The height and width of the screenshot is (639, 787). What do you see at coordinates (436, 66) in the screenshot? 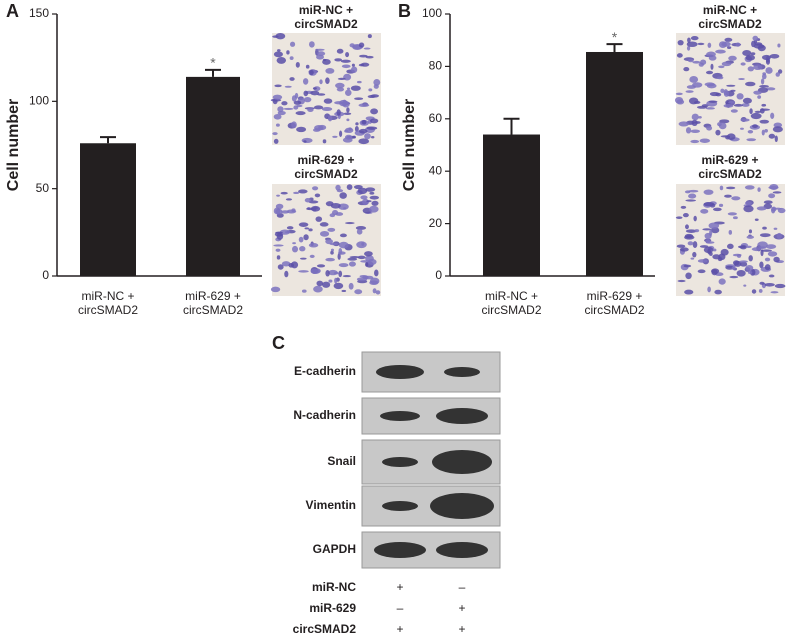
I see `y-tick-label: 80` at bounding box center [436, 66].